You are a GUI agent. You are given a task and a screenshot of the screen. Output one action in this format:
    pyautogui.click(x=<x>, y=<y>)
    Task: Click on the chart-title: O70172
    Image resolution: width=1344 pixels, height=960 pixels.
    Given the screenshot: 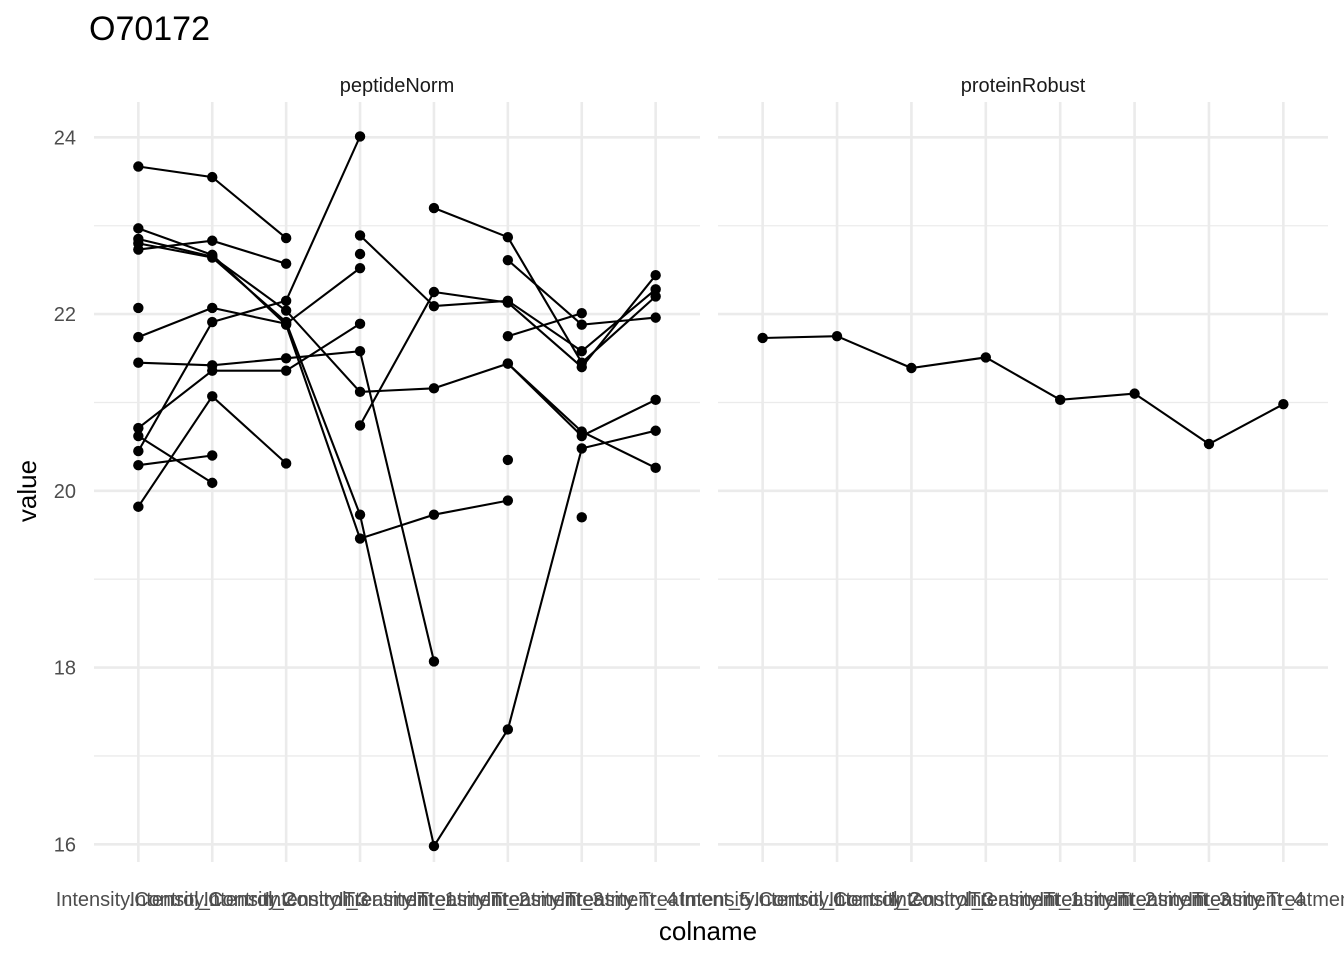 What is the action you would take?
    pyautogui.click(x=149, y=29)
    